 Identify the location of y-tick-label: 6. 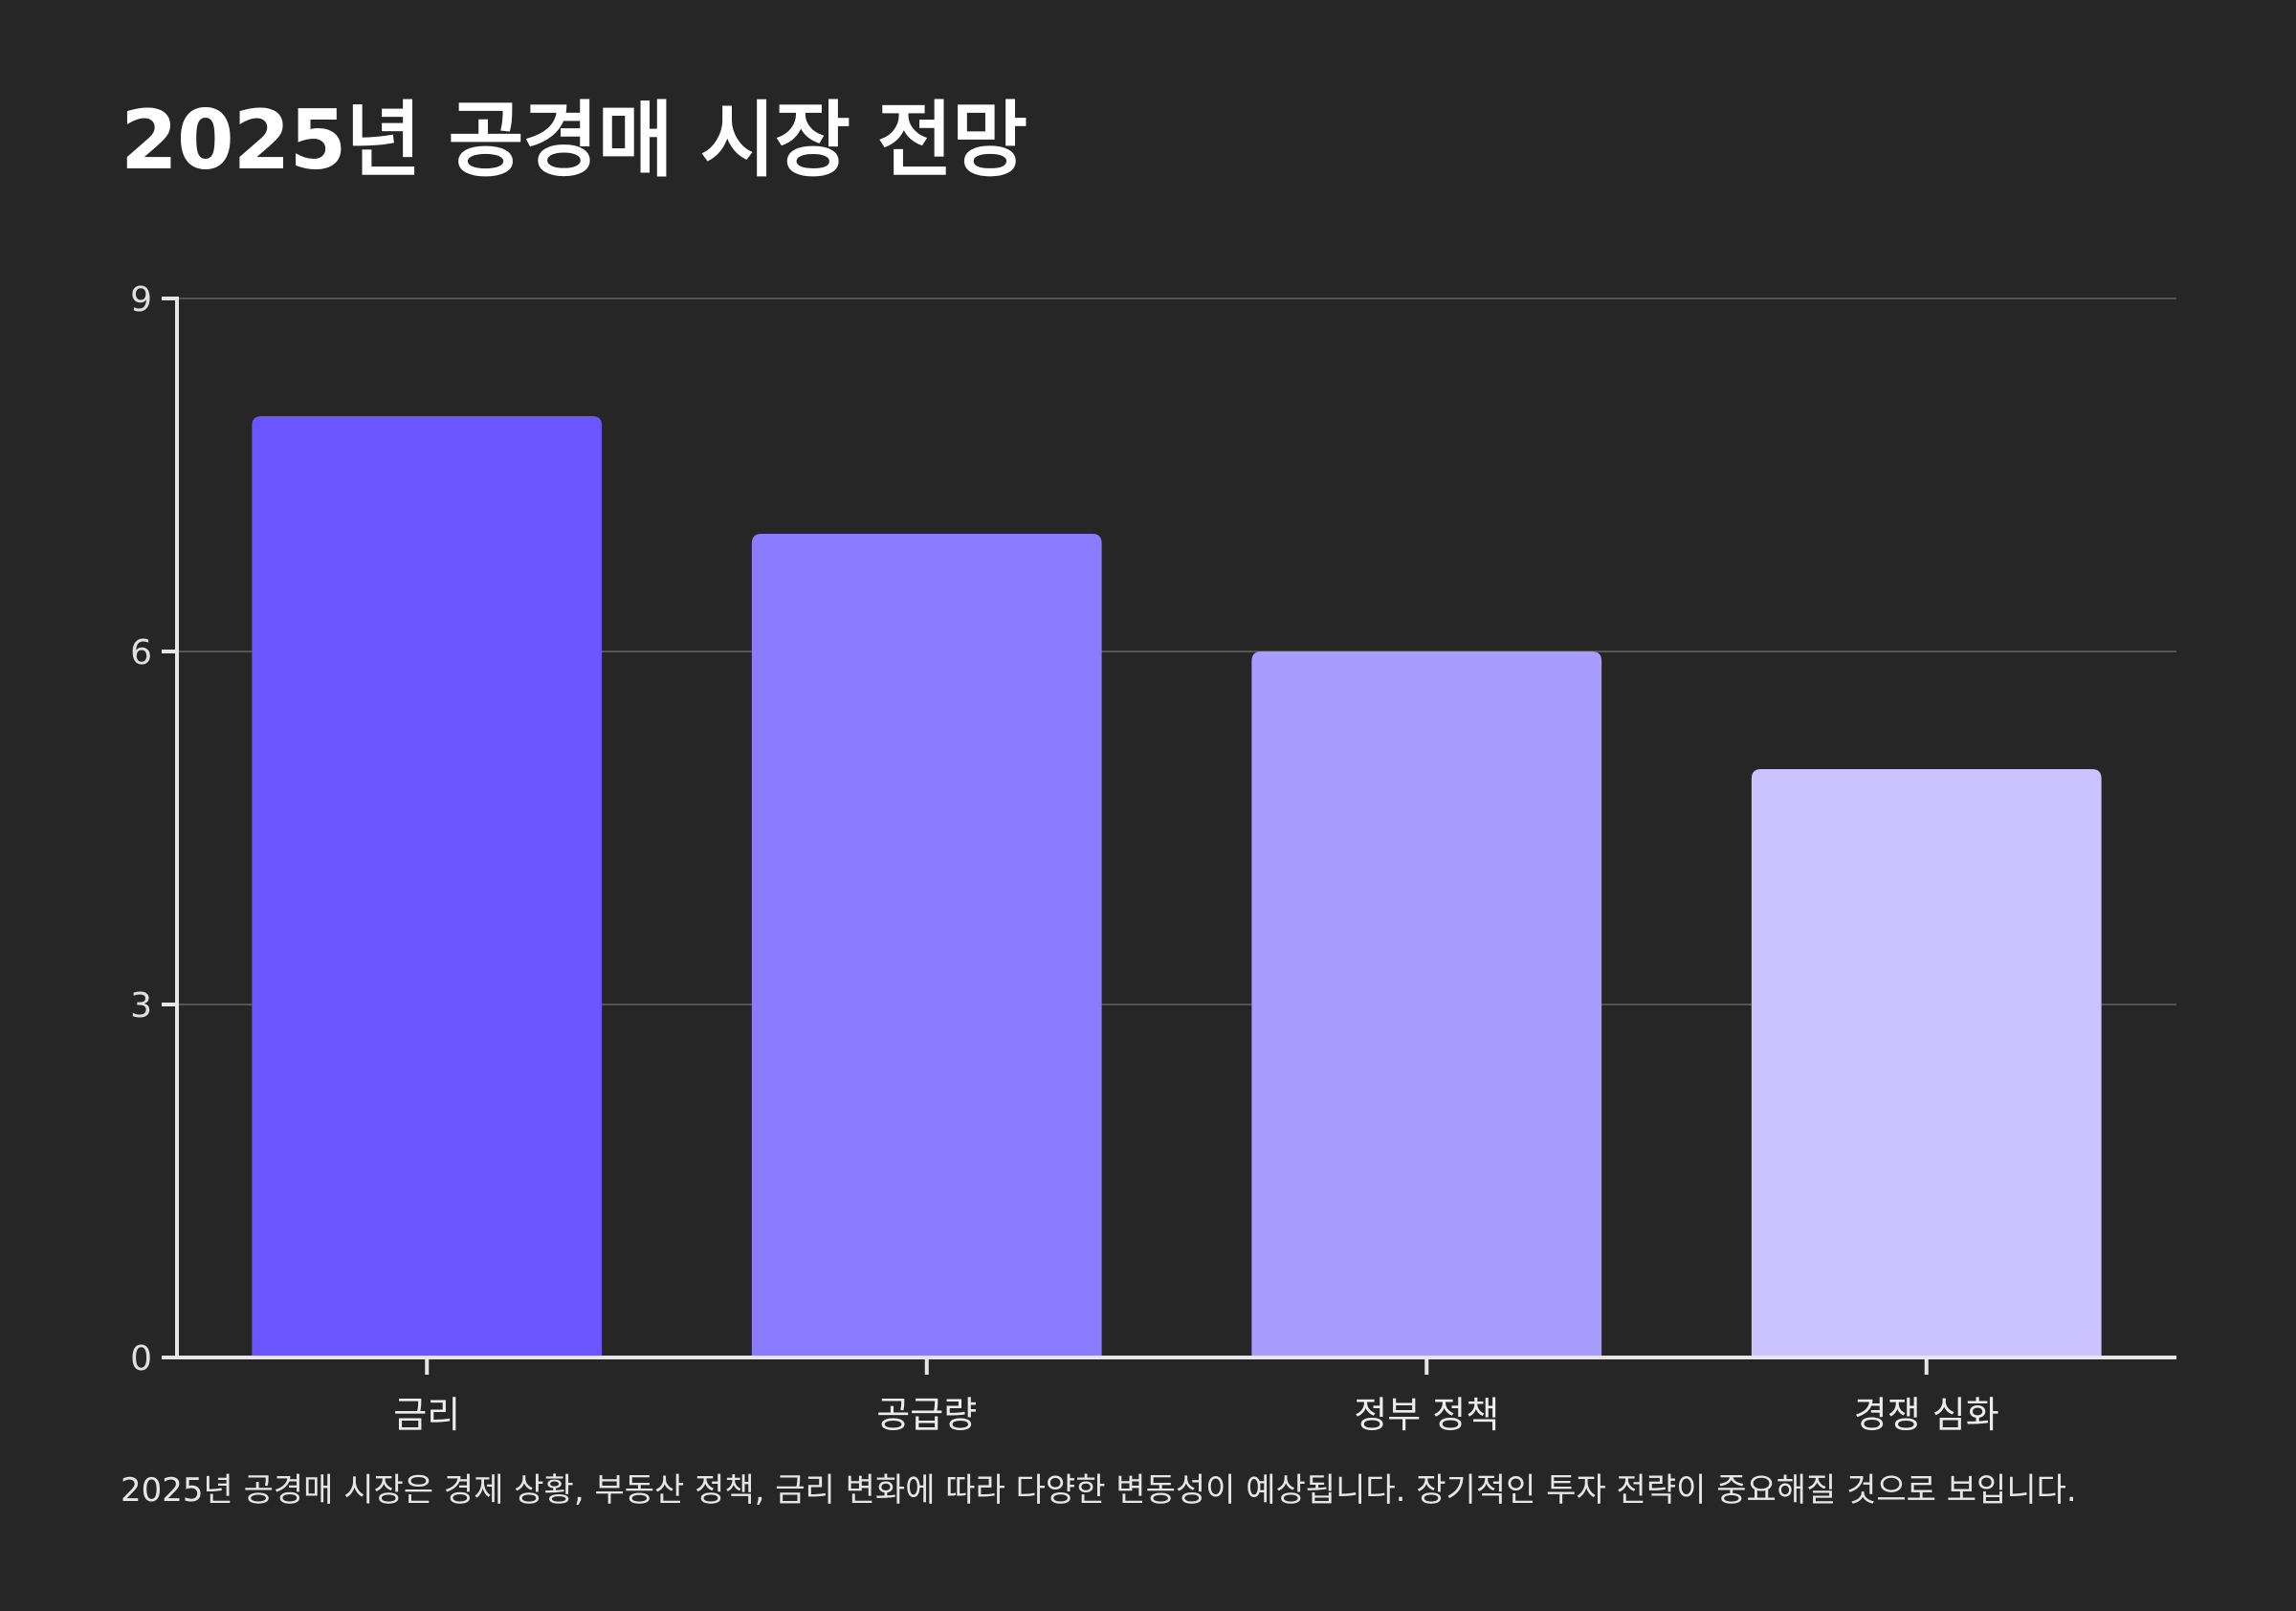
(141, 653).